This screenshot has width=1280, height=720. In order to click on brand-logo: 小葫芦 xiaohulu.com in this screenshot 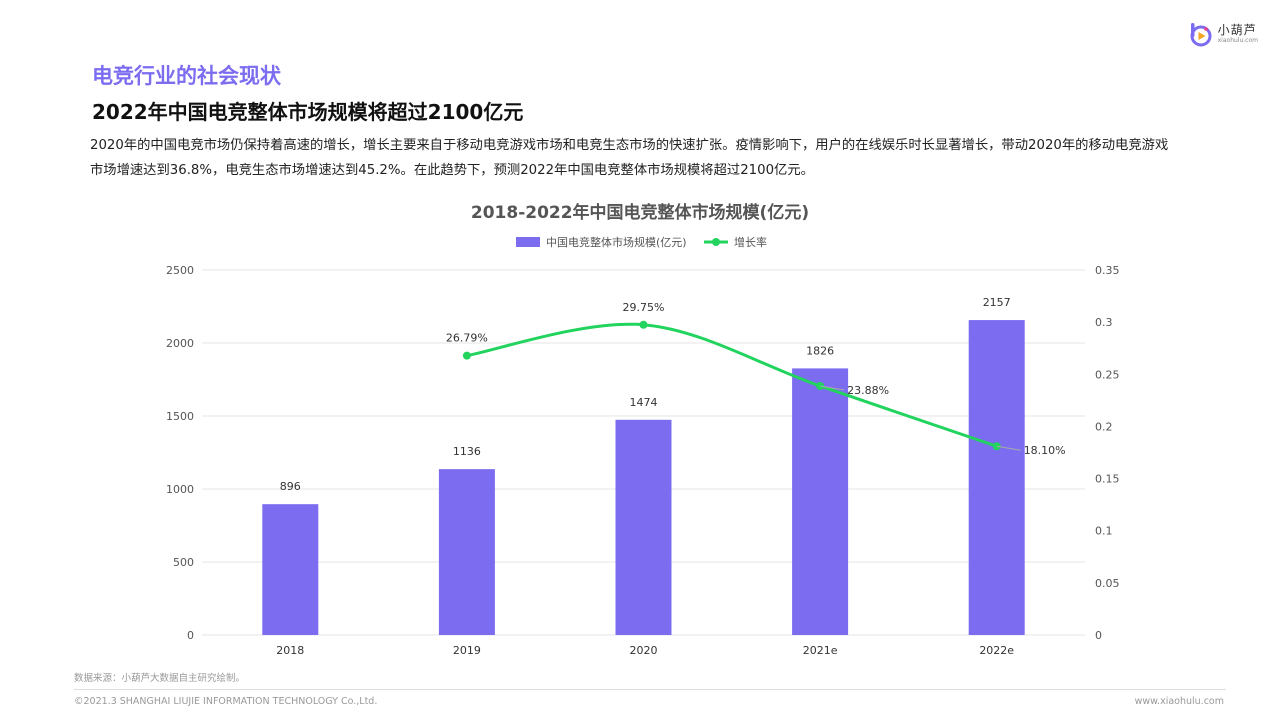, I will do `click(1222, 34)`.